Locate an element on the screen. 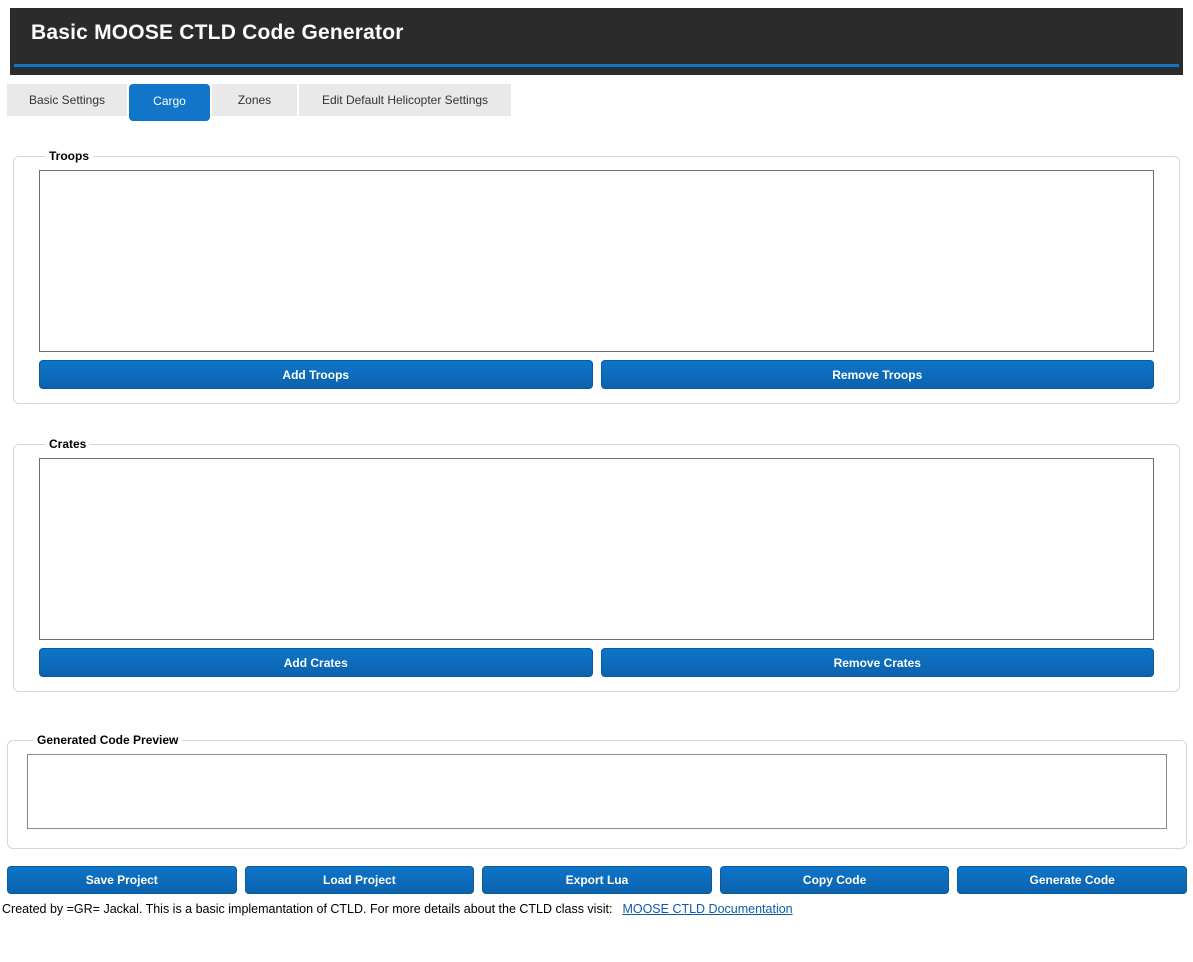 The image size is (1193, 962). app-header: Basic MOOSE CTLD Code Generator is located at coordinates (596, 41).